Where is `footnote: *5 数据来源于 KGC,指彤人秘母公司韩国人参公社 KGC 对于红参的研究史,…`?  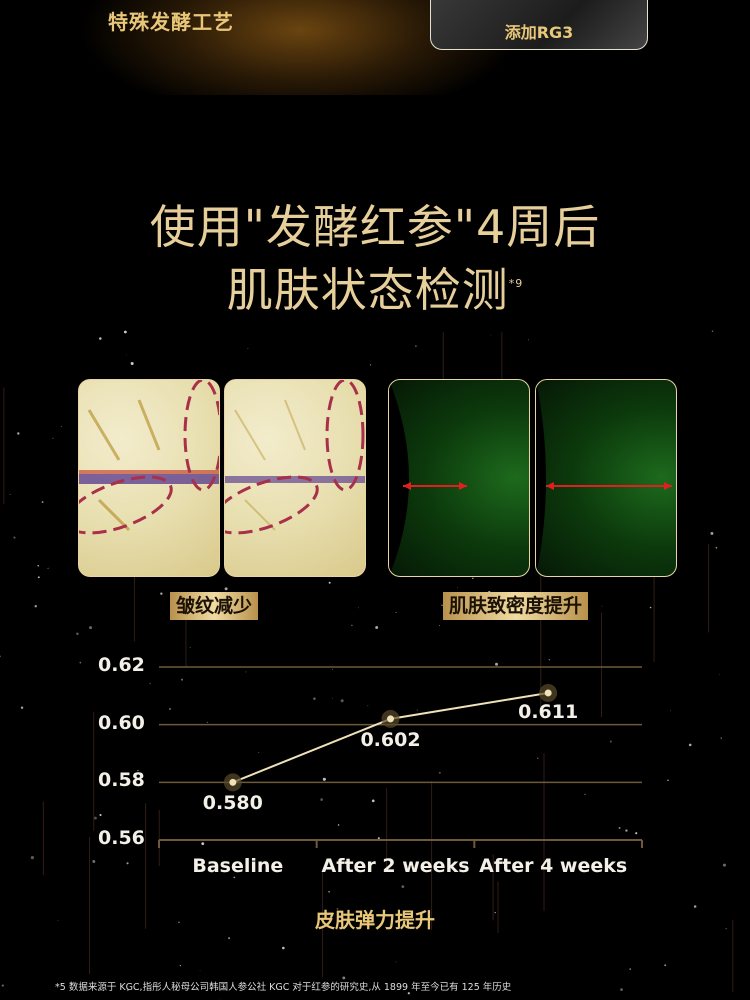
footnote: *5 数据来源于 KGC,指彤人秘母公司韩国人参公社 KGC 对于红参的研究史,… is located at coordinates (283, 987).